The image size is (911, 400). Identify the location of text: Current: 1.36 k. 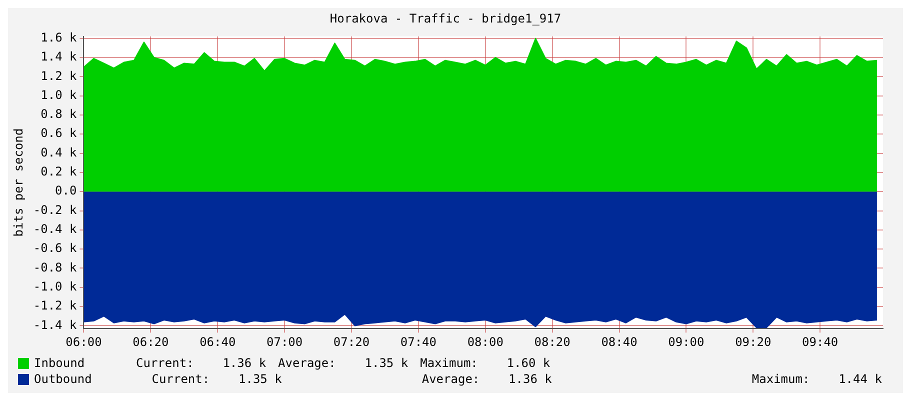
(201, 363).